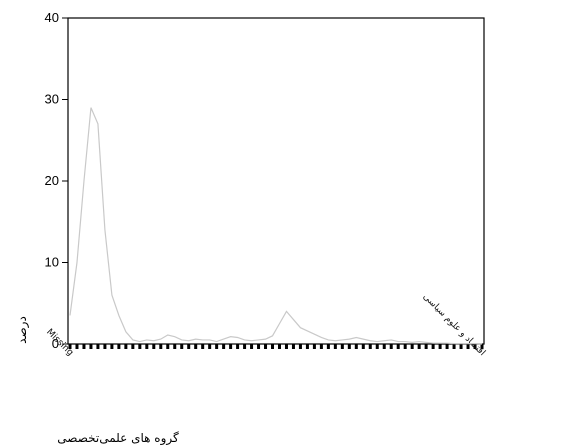 Image resolution: width=575 pixels, height=448 pixels. I want to click on y-tick-label: 40, so click(52, 17).